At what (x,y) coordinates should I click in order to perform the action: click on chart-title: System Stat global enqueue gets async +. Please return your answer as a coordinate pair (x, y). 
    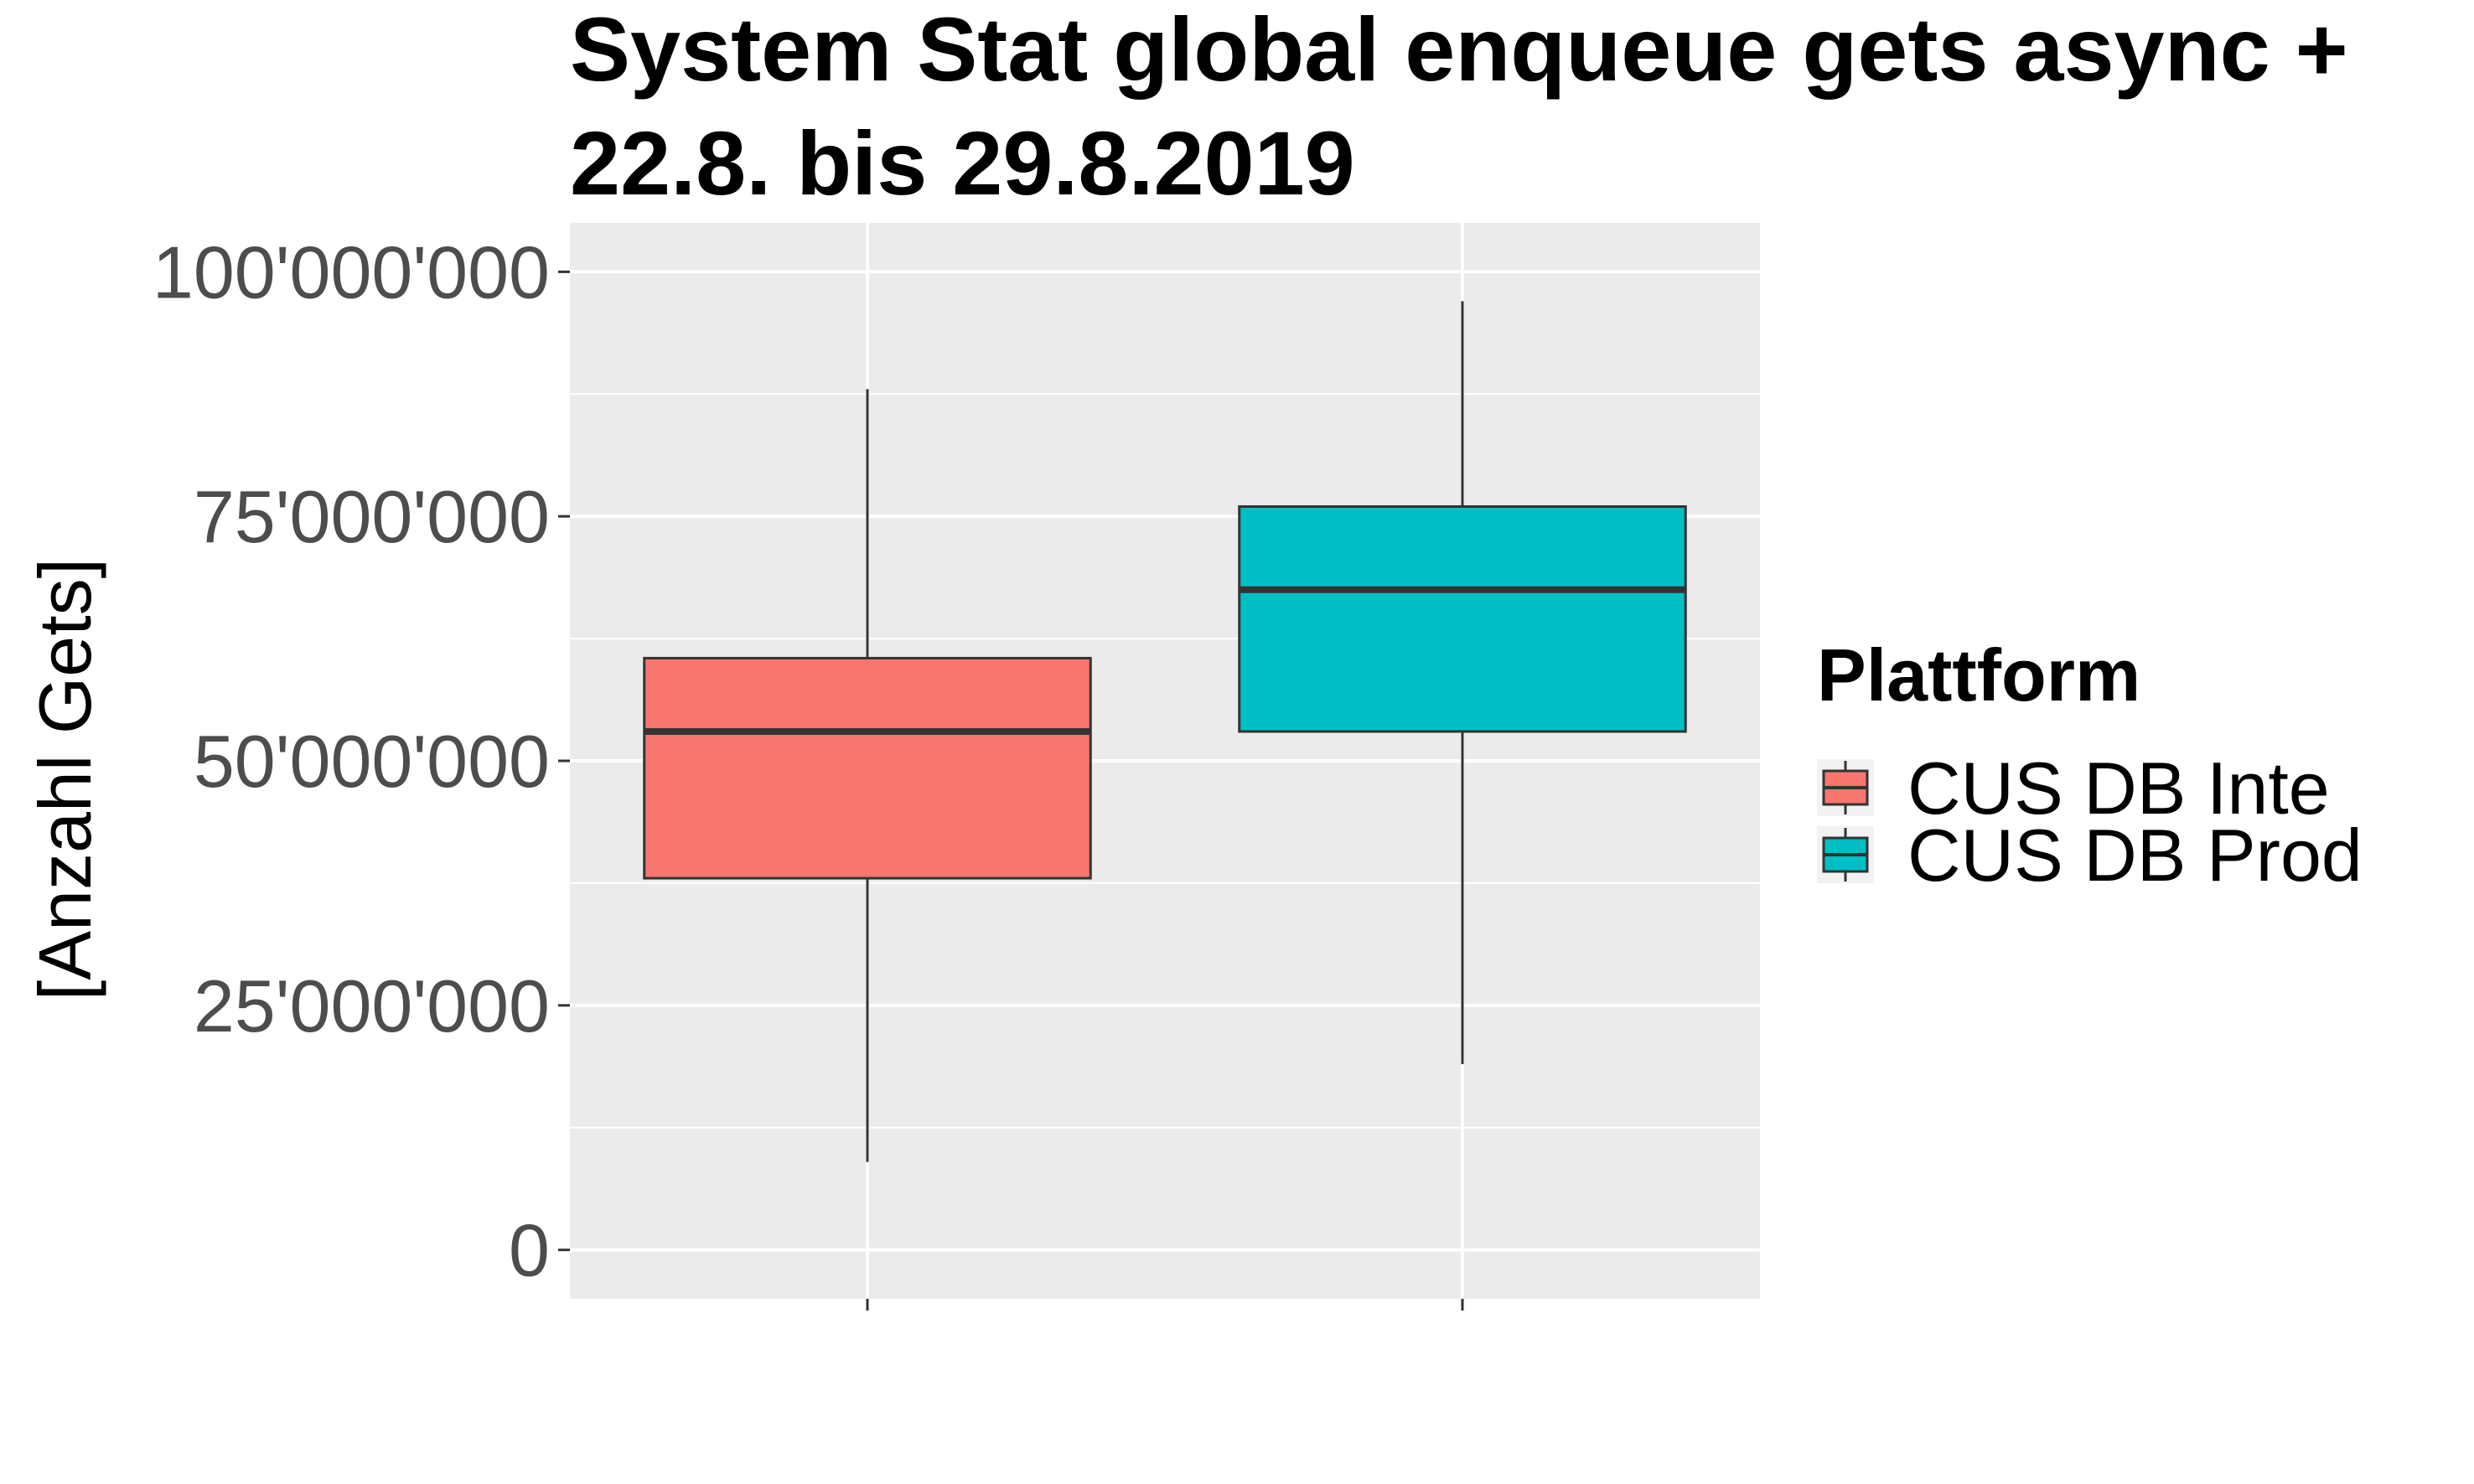
    Looking at the image, I should click on (1459, 50).